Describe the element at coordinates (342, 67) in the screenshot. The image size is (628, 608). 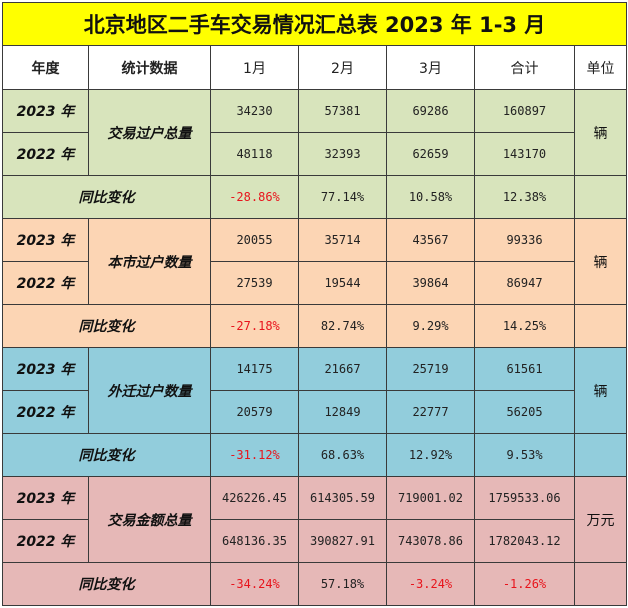
I see `header-feb: 2月` at that location.